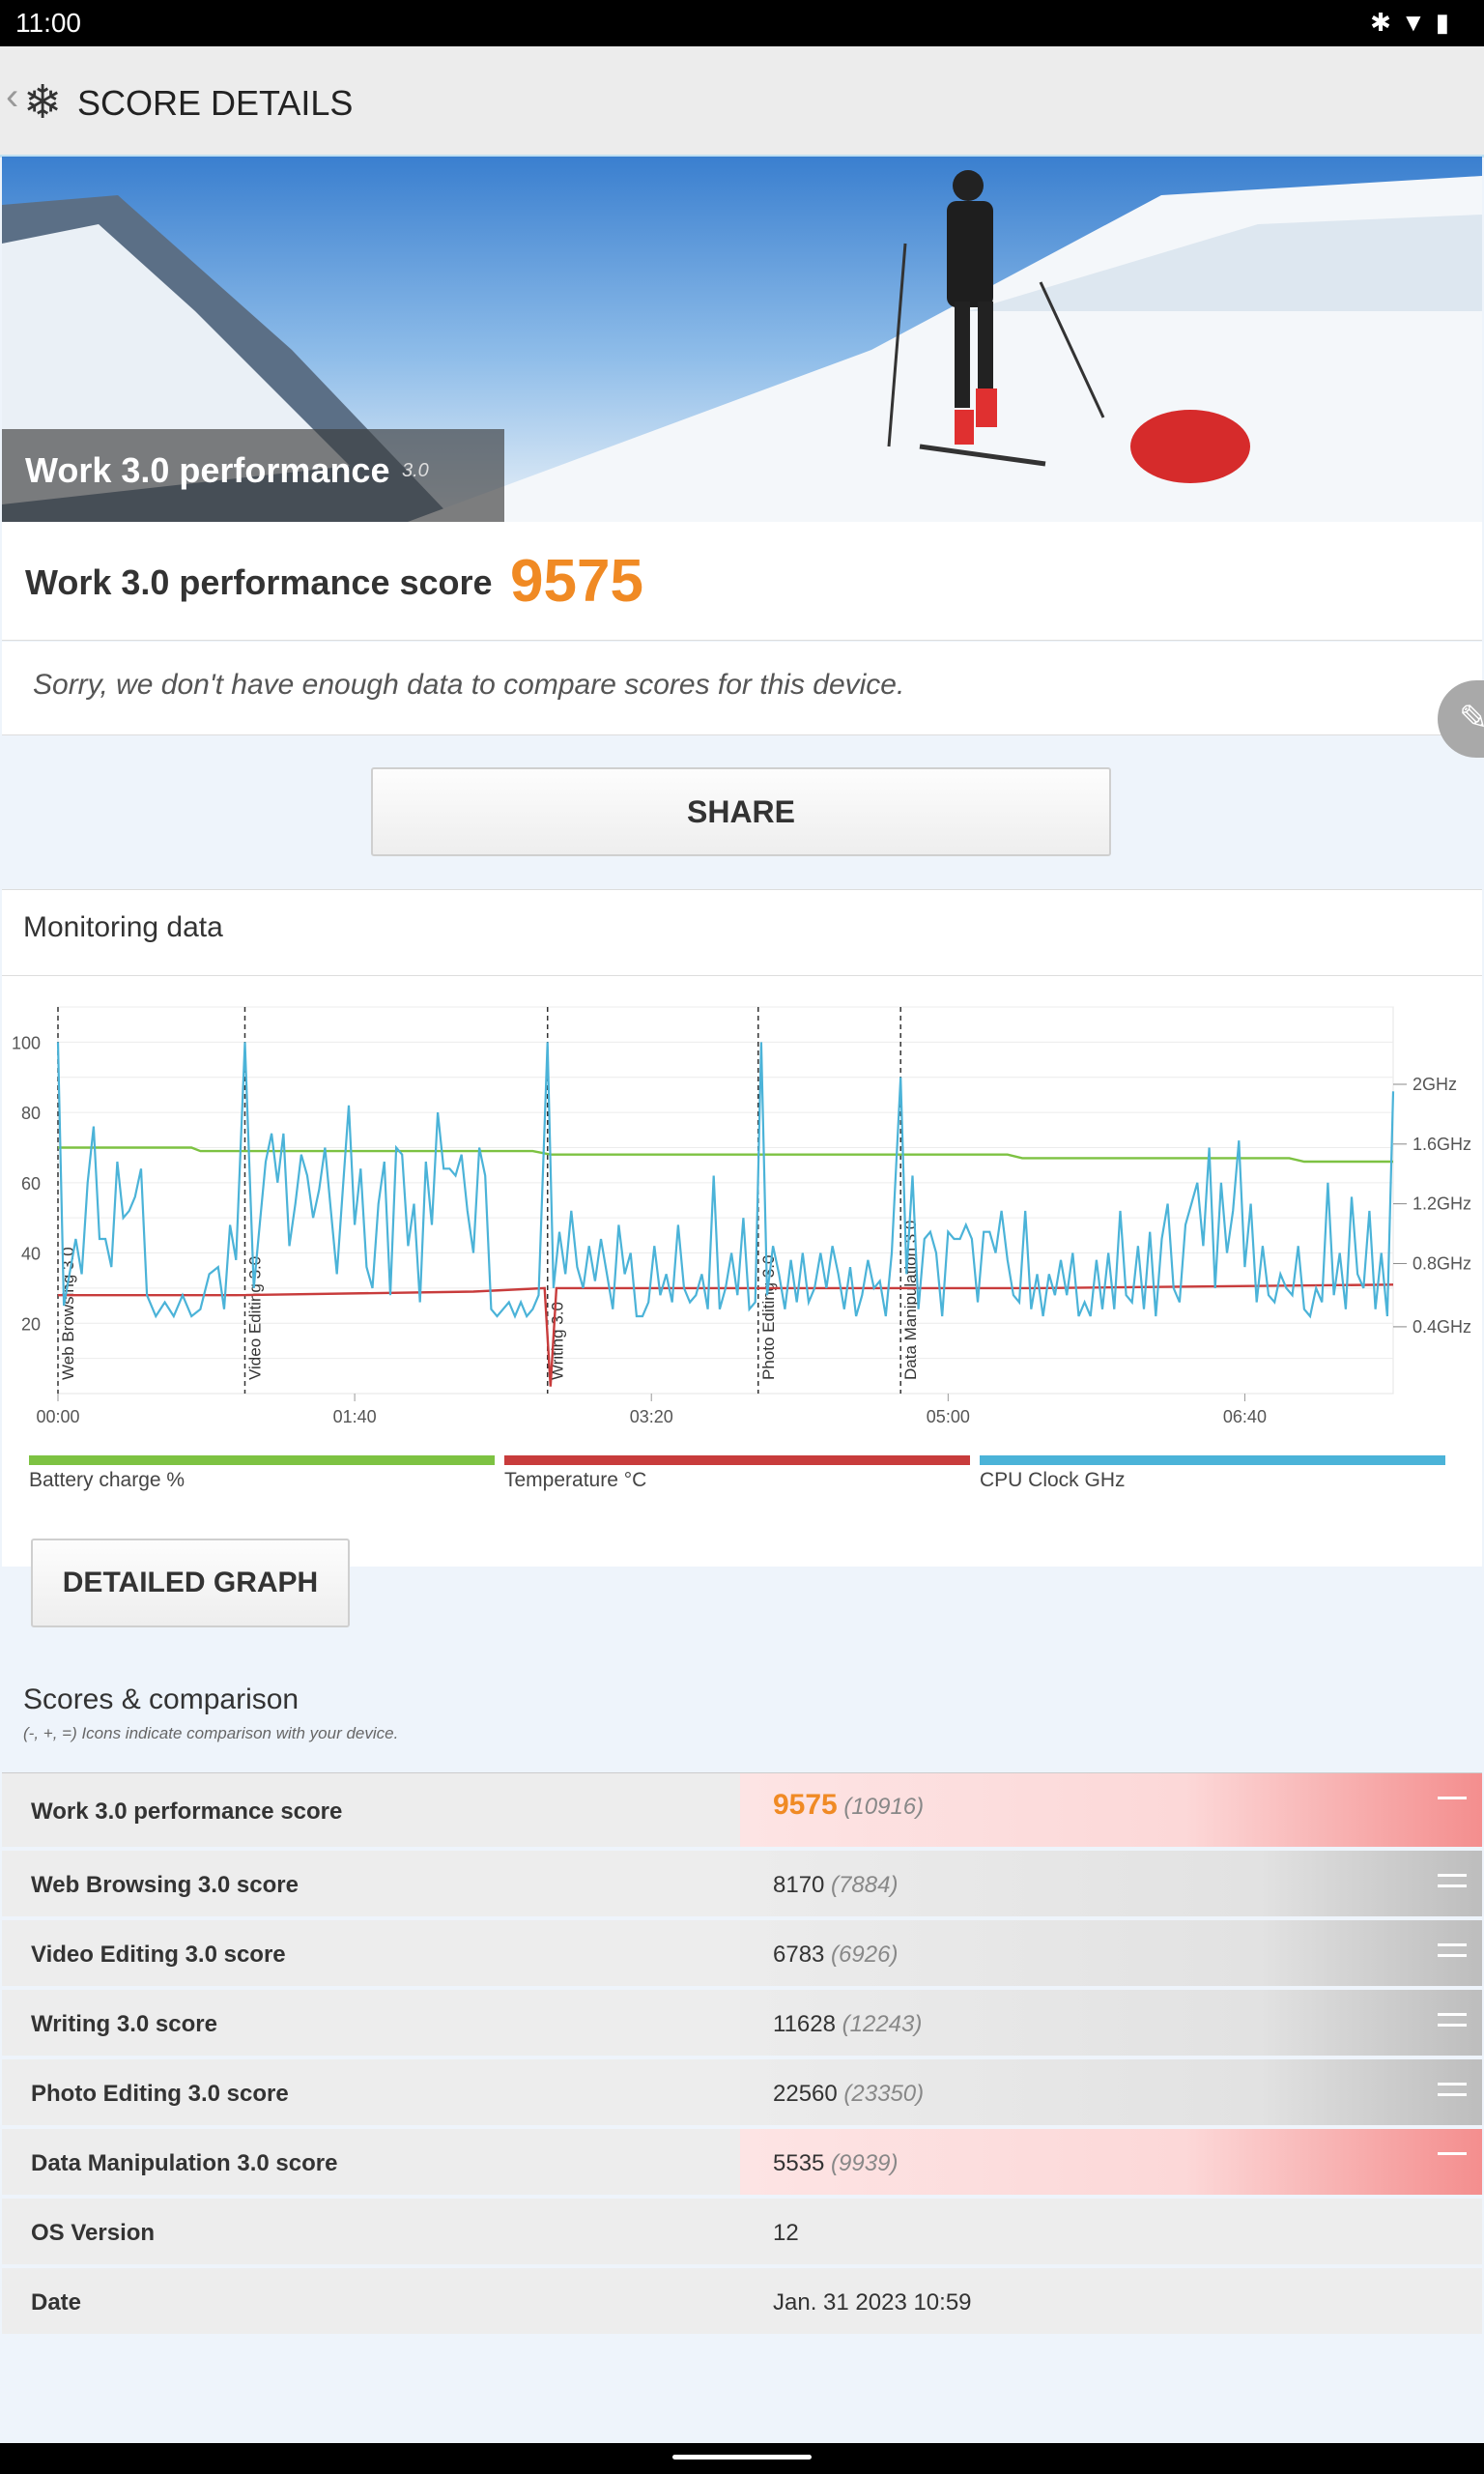 The height and width of the screenshot is (2474, 1484). What do you see at coordinates (652, 1417) in the screenshot?
I see `x-tick-label: 03:20` at bounding box center [652, 1417].